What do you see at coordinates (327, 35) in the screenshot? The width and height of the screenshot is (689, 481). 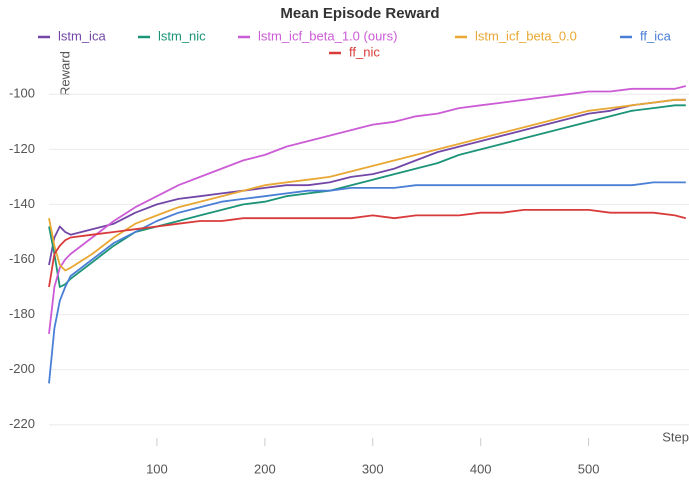 I see `legend-label: lstm_icf_beta_1.0 (ours)` at bounding box center [327, 35].